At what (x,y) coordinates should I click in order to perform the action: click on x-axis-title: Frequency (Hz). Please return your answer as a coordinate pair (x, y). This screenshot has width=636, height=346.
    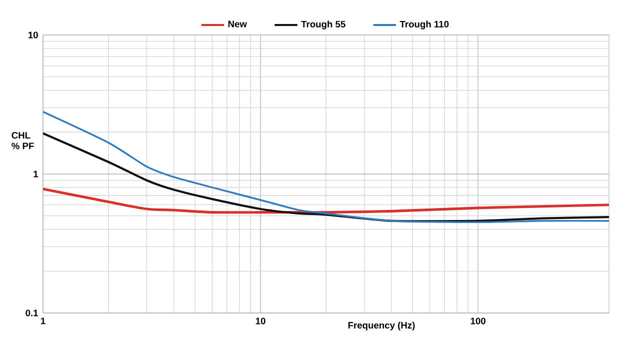
    Looking at the image, I should click on (381, 326).